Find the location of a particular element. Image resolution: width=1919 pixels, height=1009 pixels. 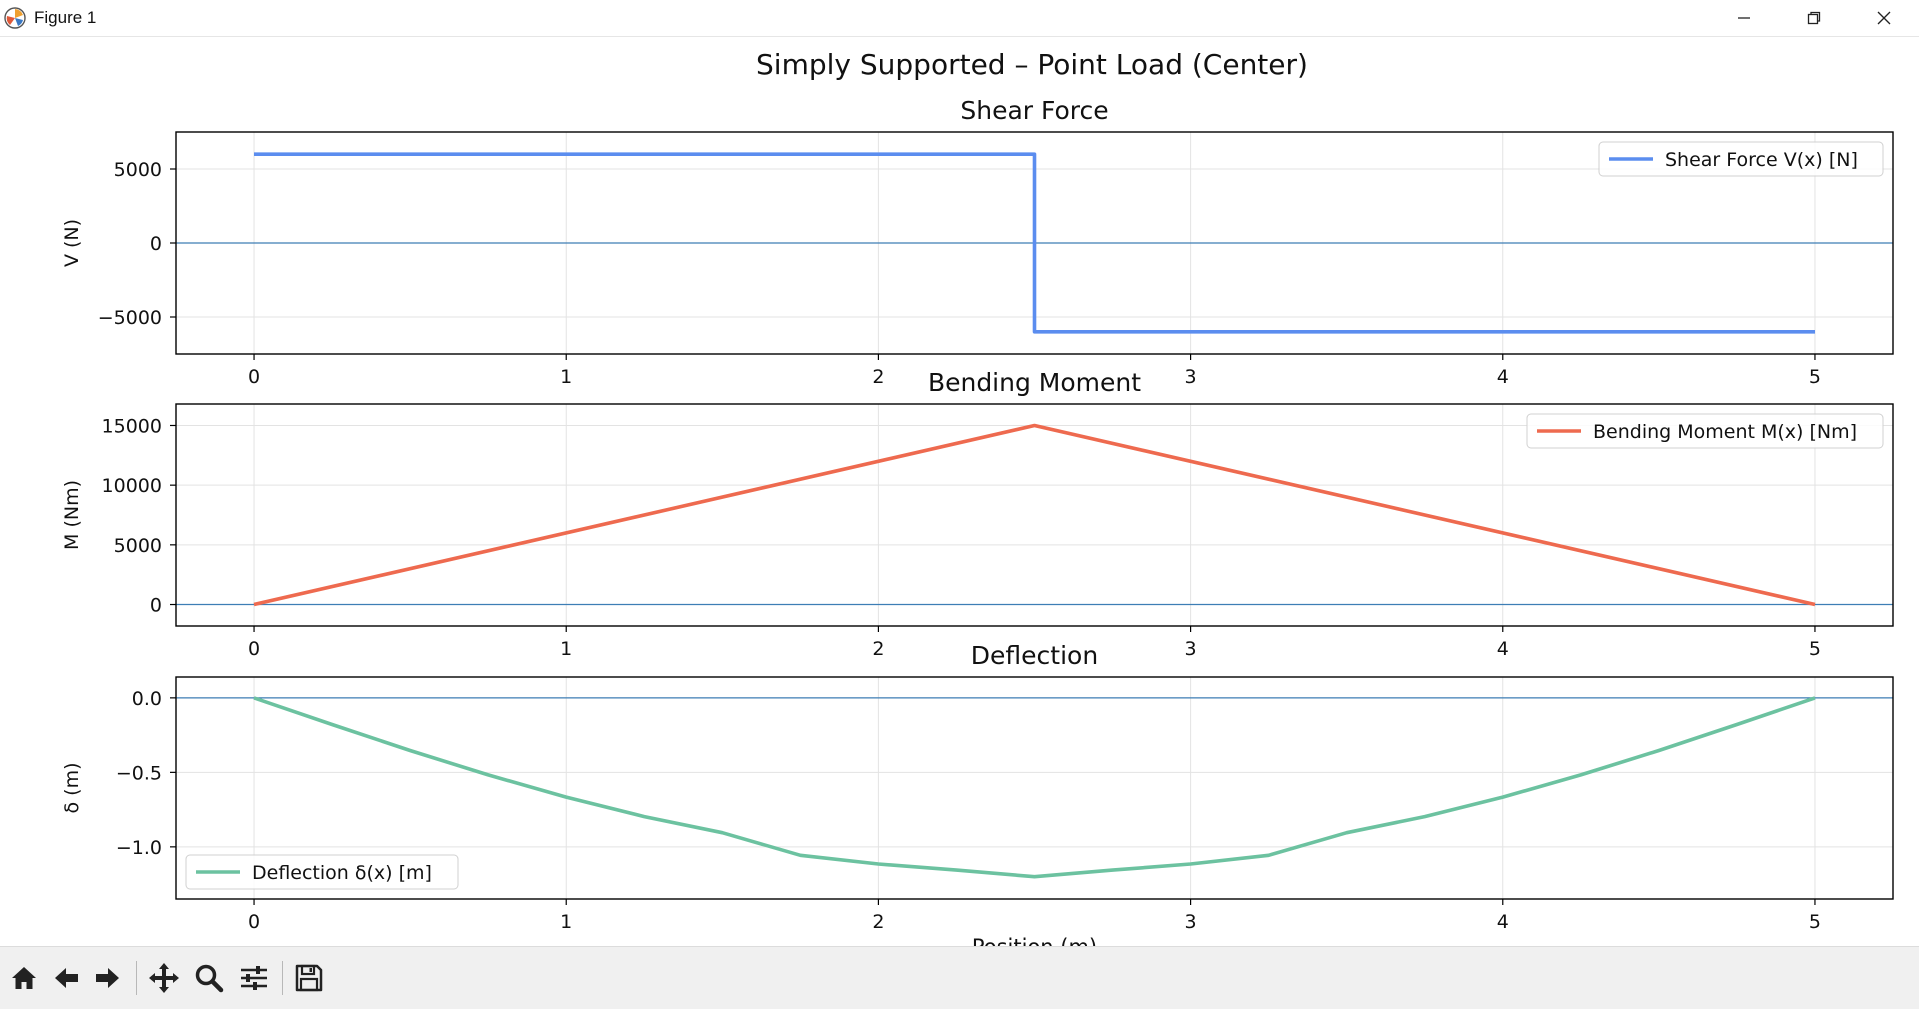

forward-arrow-icon is located at coordinates (107, 978).